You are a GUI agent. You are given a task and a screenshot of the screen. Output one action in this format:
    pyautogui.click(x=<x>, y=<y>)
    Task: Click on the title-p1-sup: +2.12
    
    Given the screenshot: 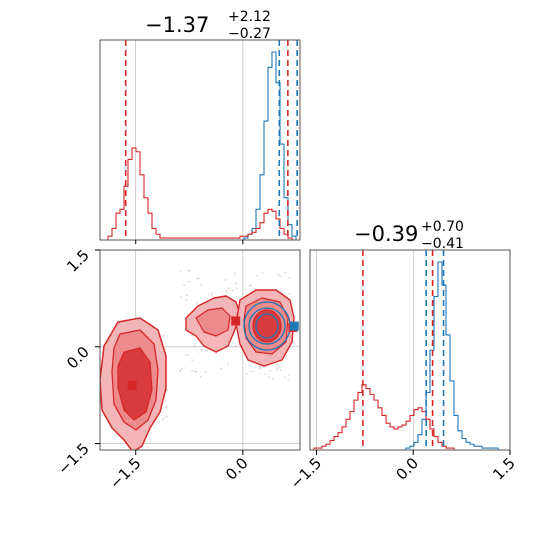 What is the action you would take?
    pyautogui.click(x=249, y=17)
    